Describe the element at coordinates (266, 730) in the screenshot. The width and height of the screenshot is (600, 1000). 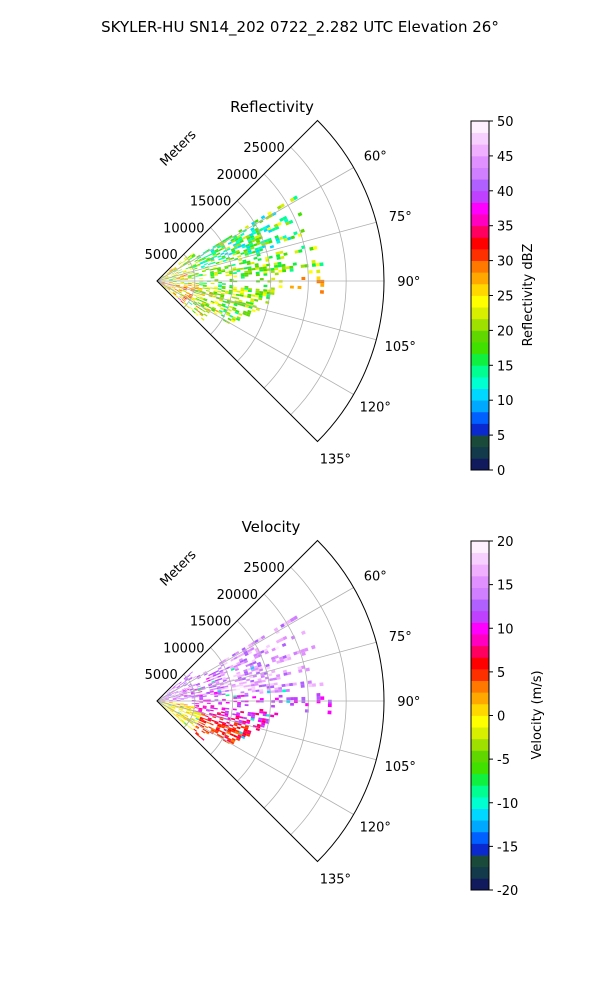
I see `azimuth-gridline` at that location.